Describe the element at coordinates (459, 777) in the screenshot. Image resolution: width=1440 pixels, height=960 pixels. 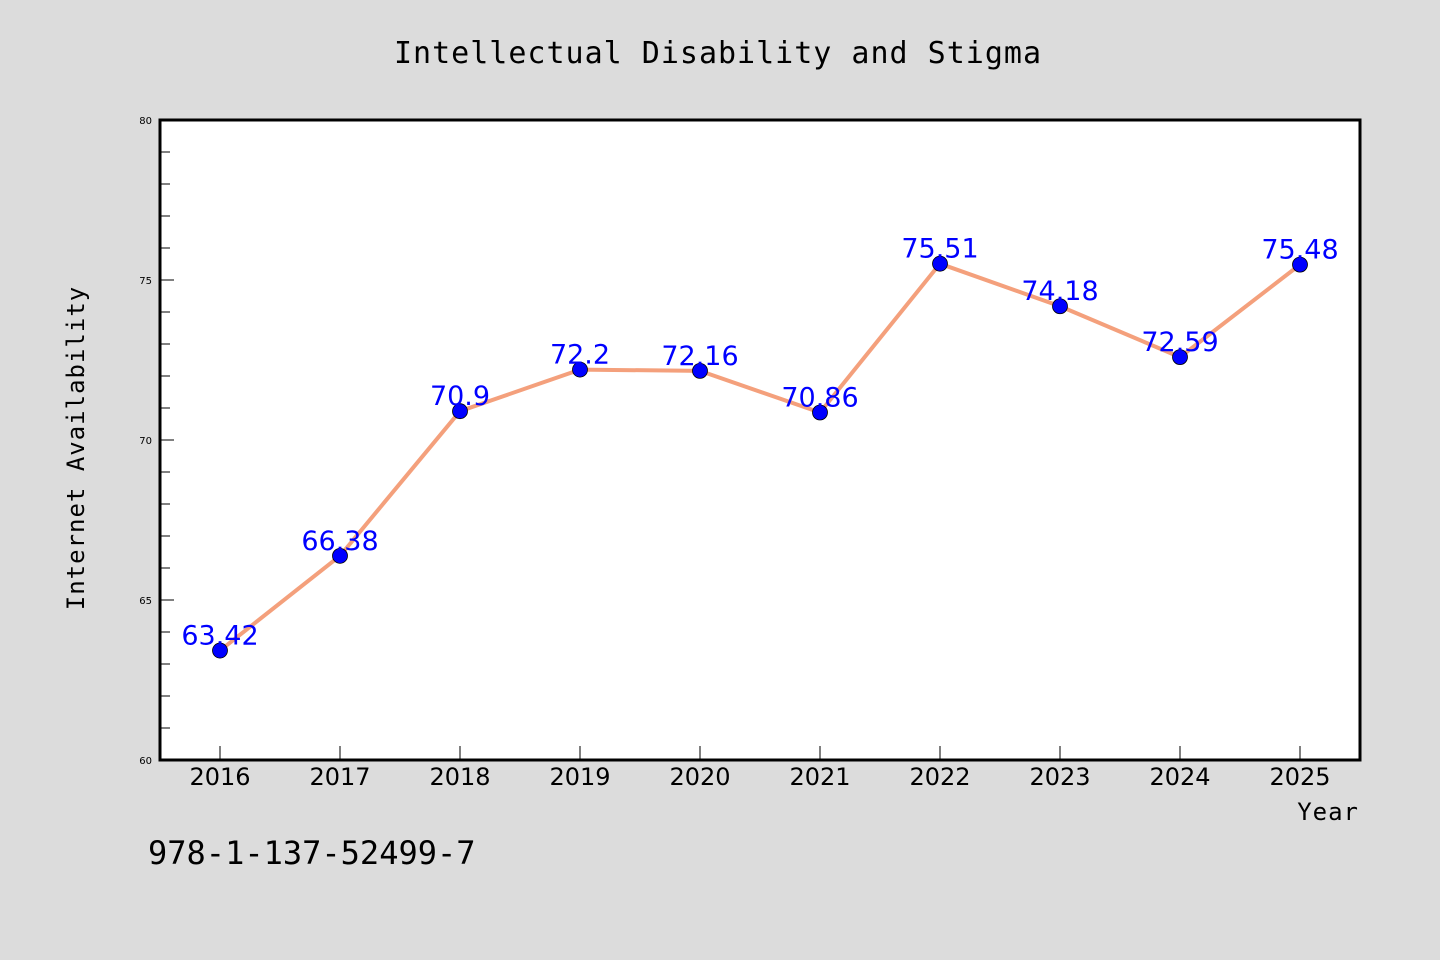
I see `x-tick-label: 2018` at that location.